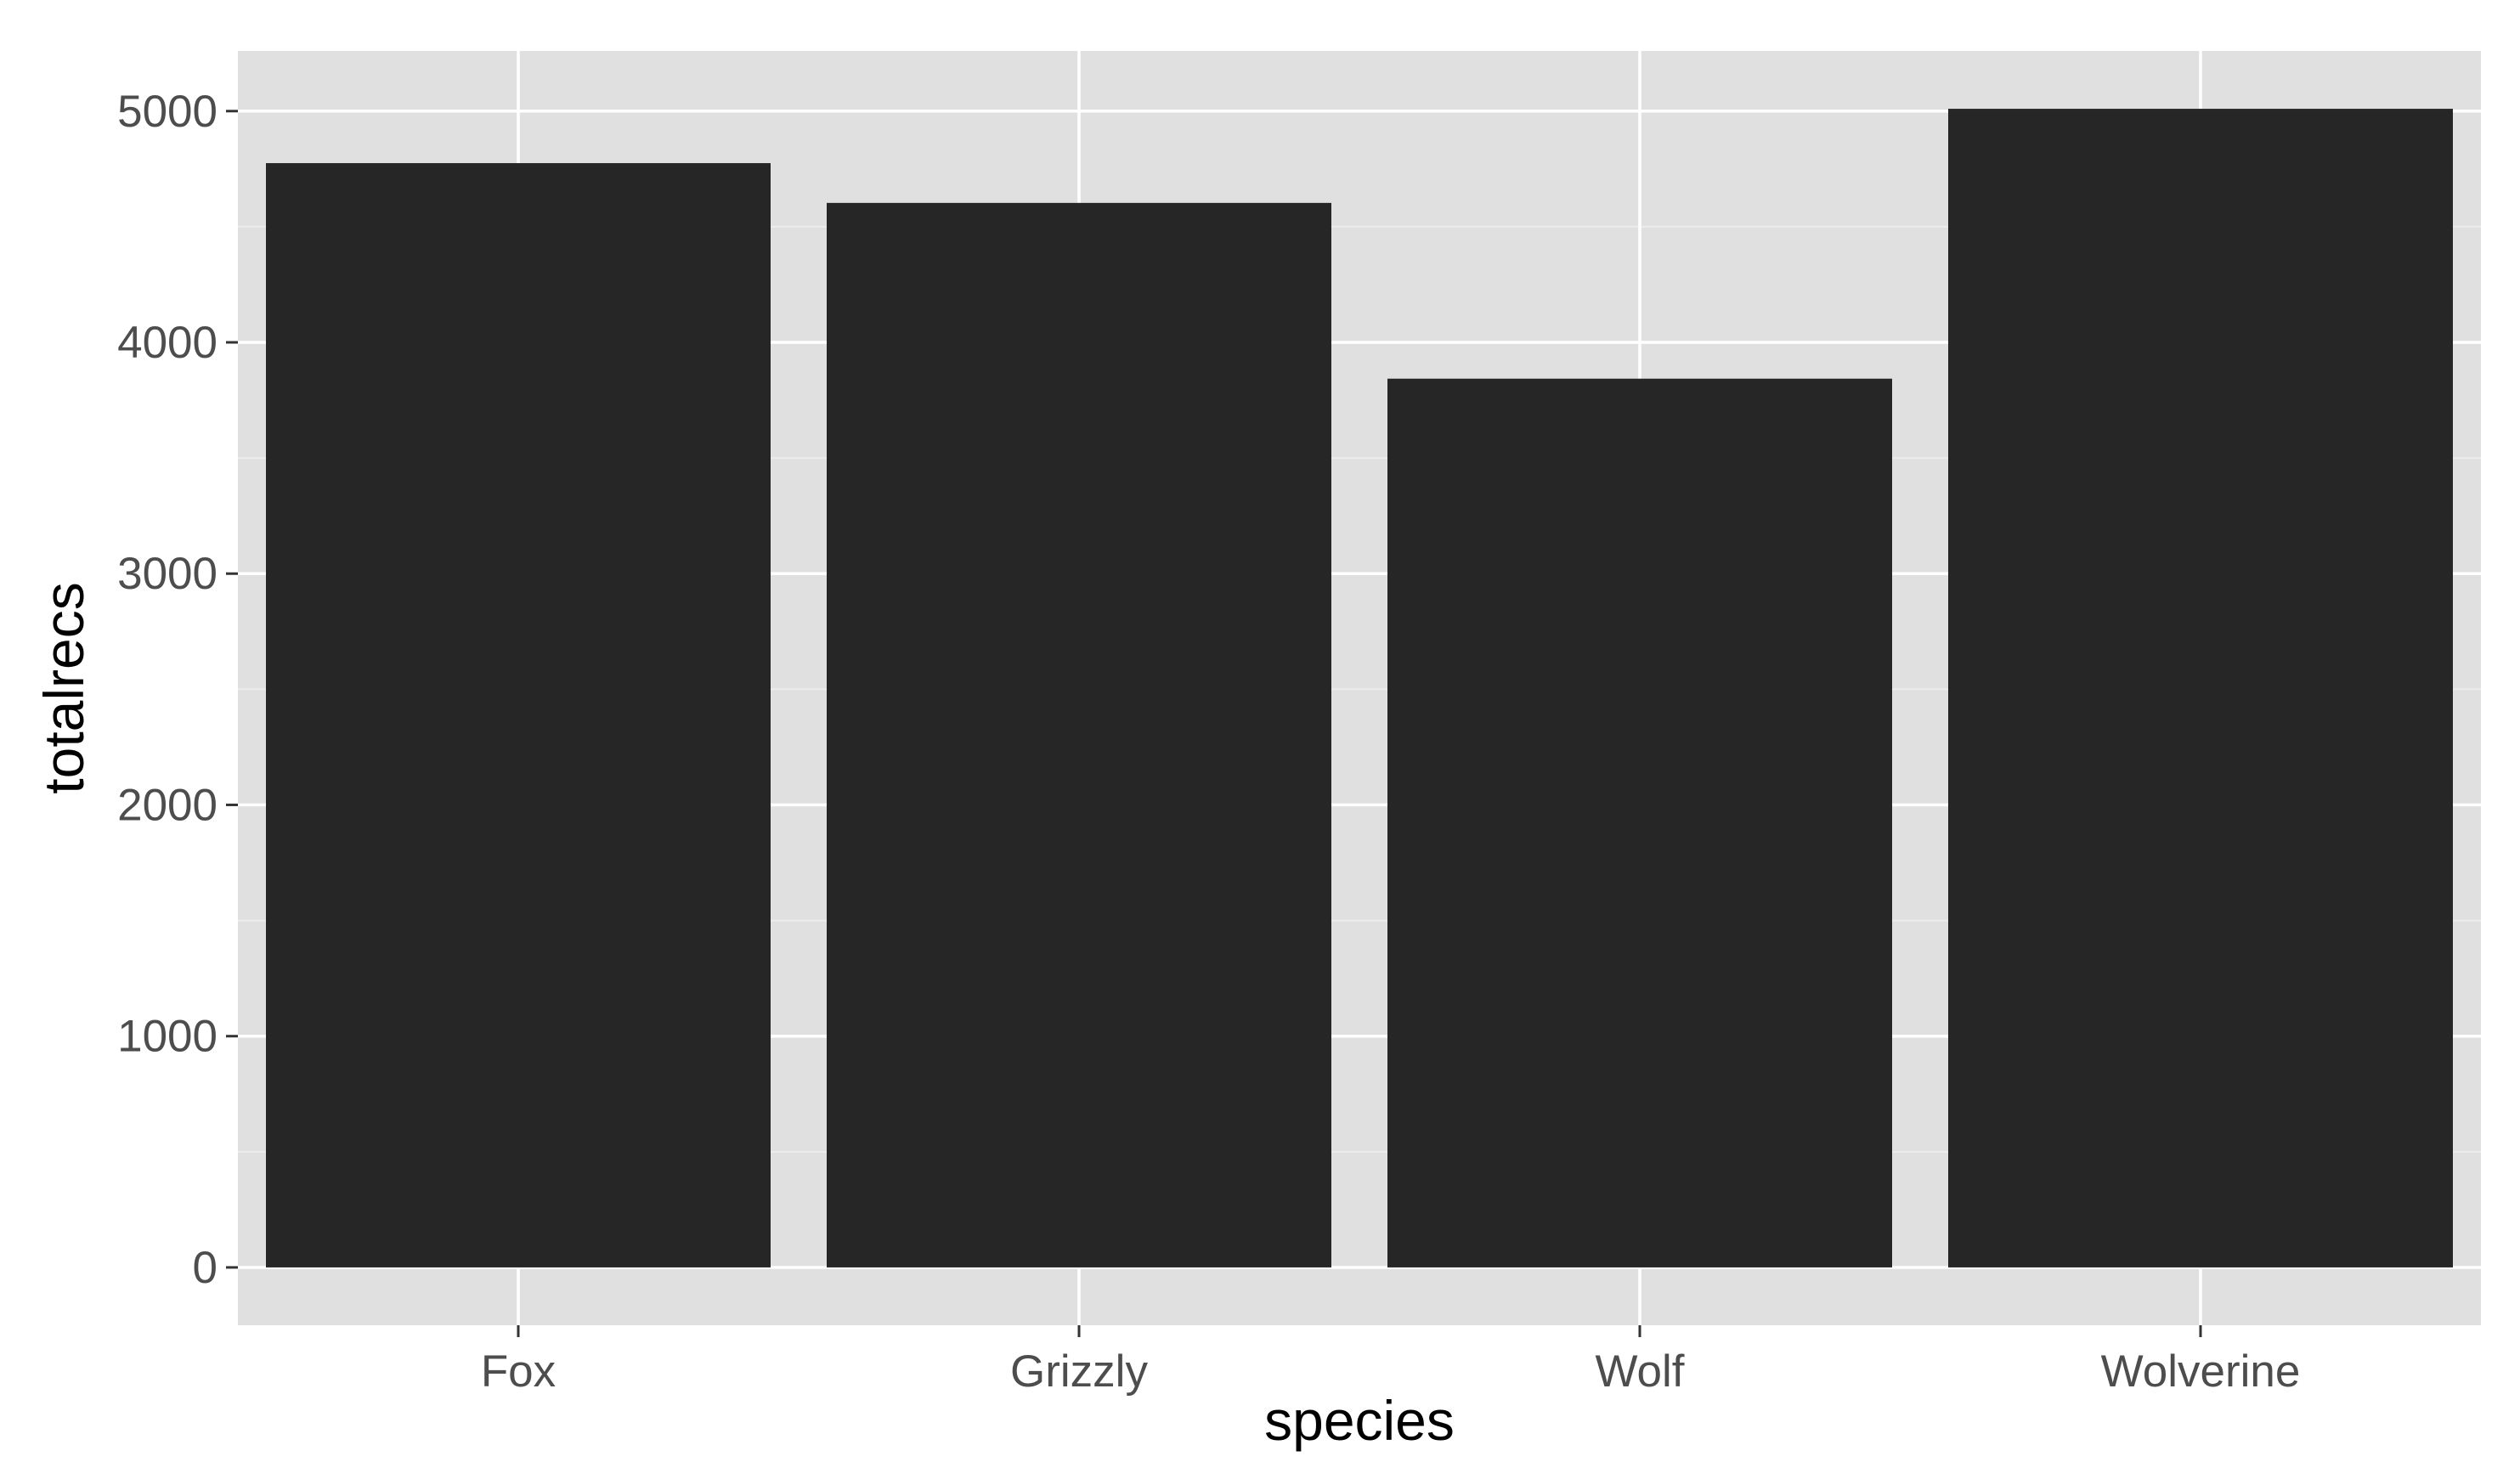 This screenshot has width=2520, height=1479. What do you see at coordinates (167, 343) in the screenshot?
I see `y-tick-label: 4000` at bounding box center [167, 343].